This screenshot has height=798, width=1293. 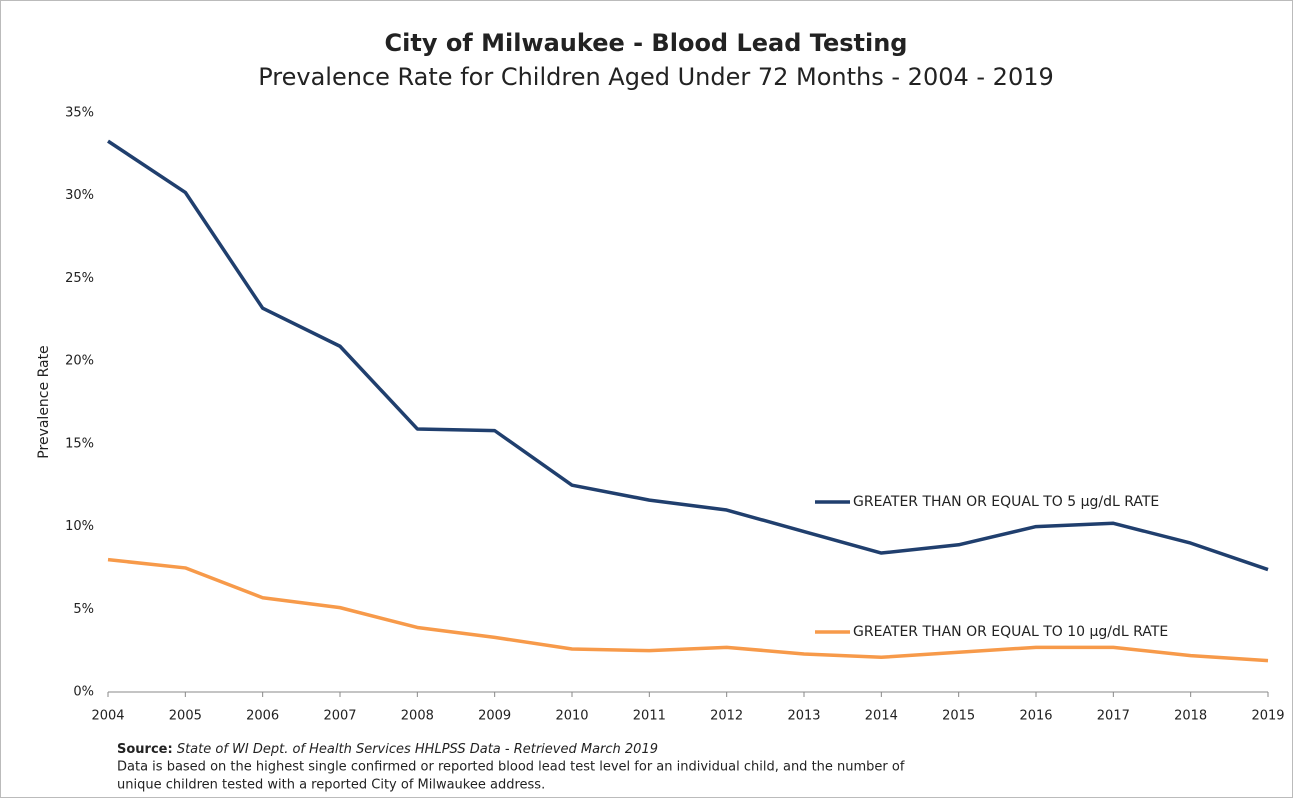 What do you see at coordinates (726, 716) in the screenshot?
I see `x-tick-label: 2012` at bounding box center [726, 716].